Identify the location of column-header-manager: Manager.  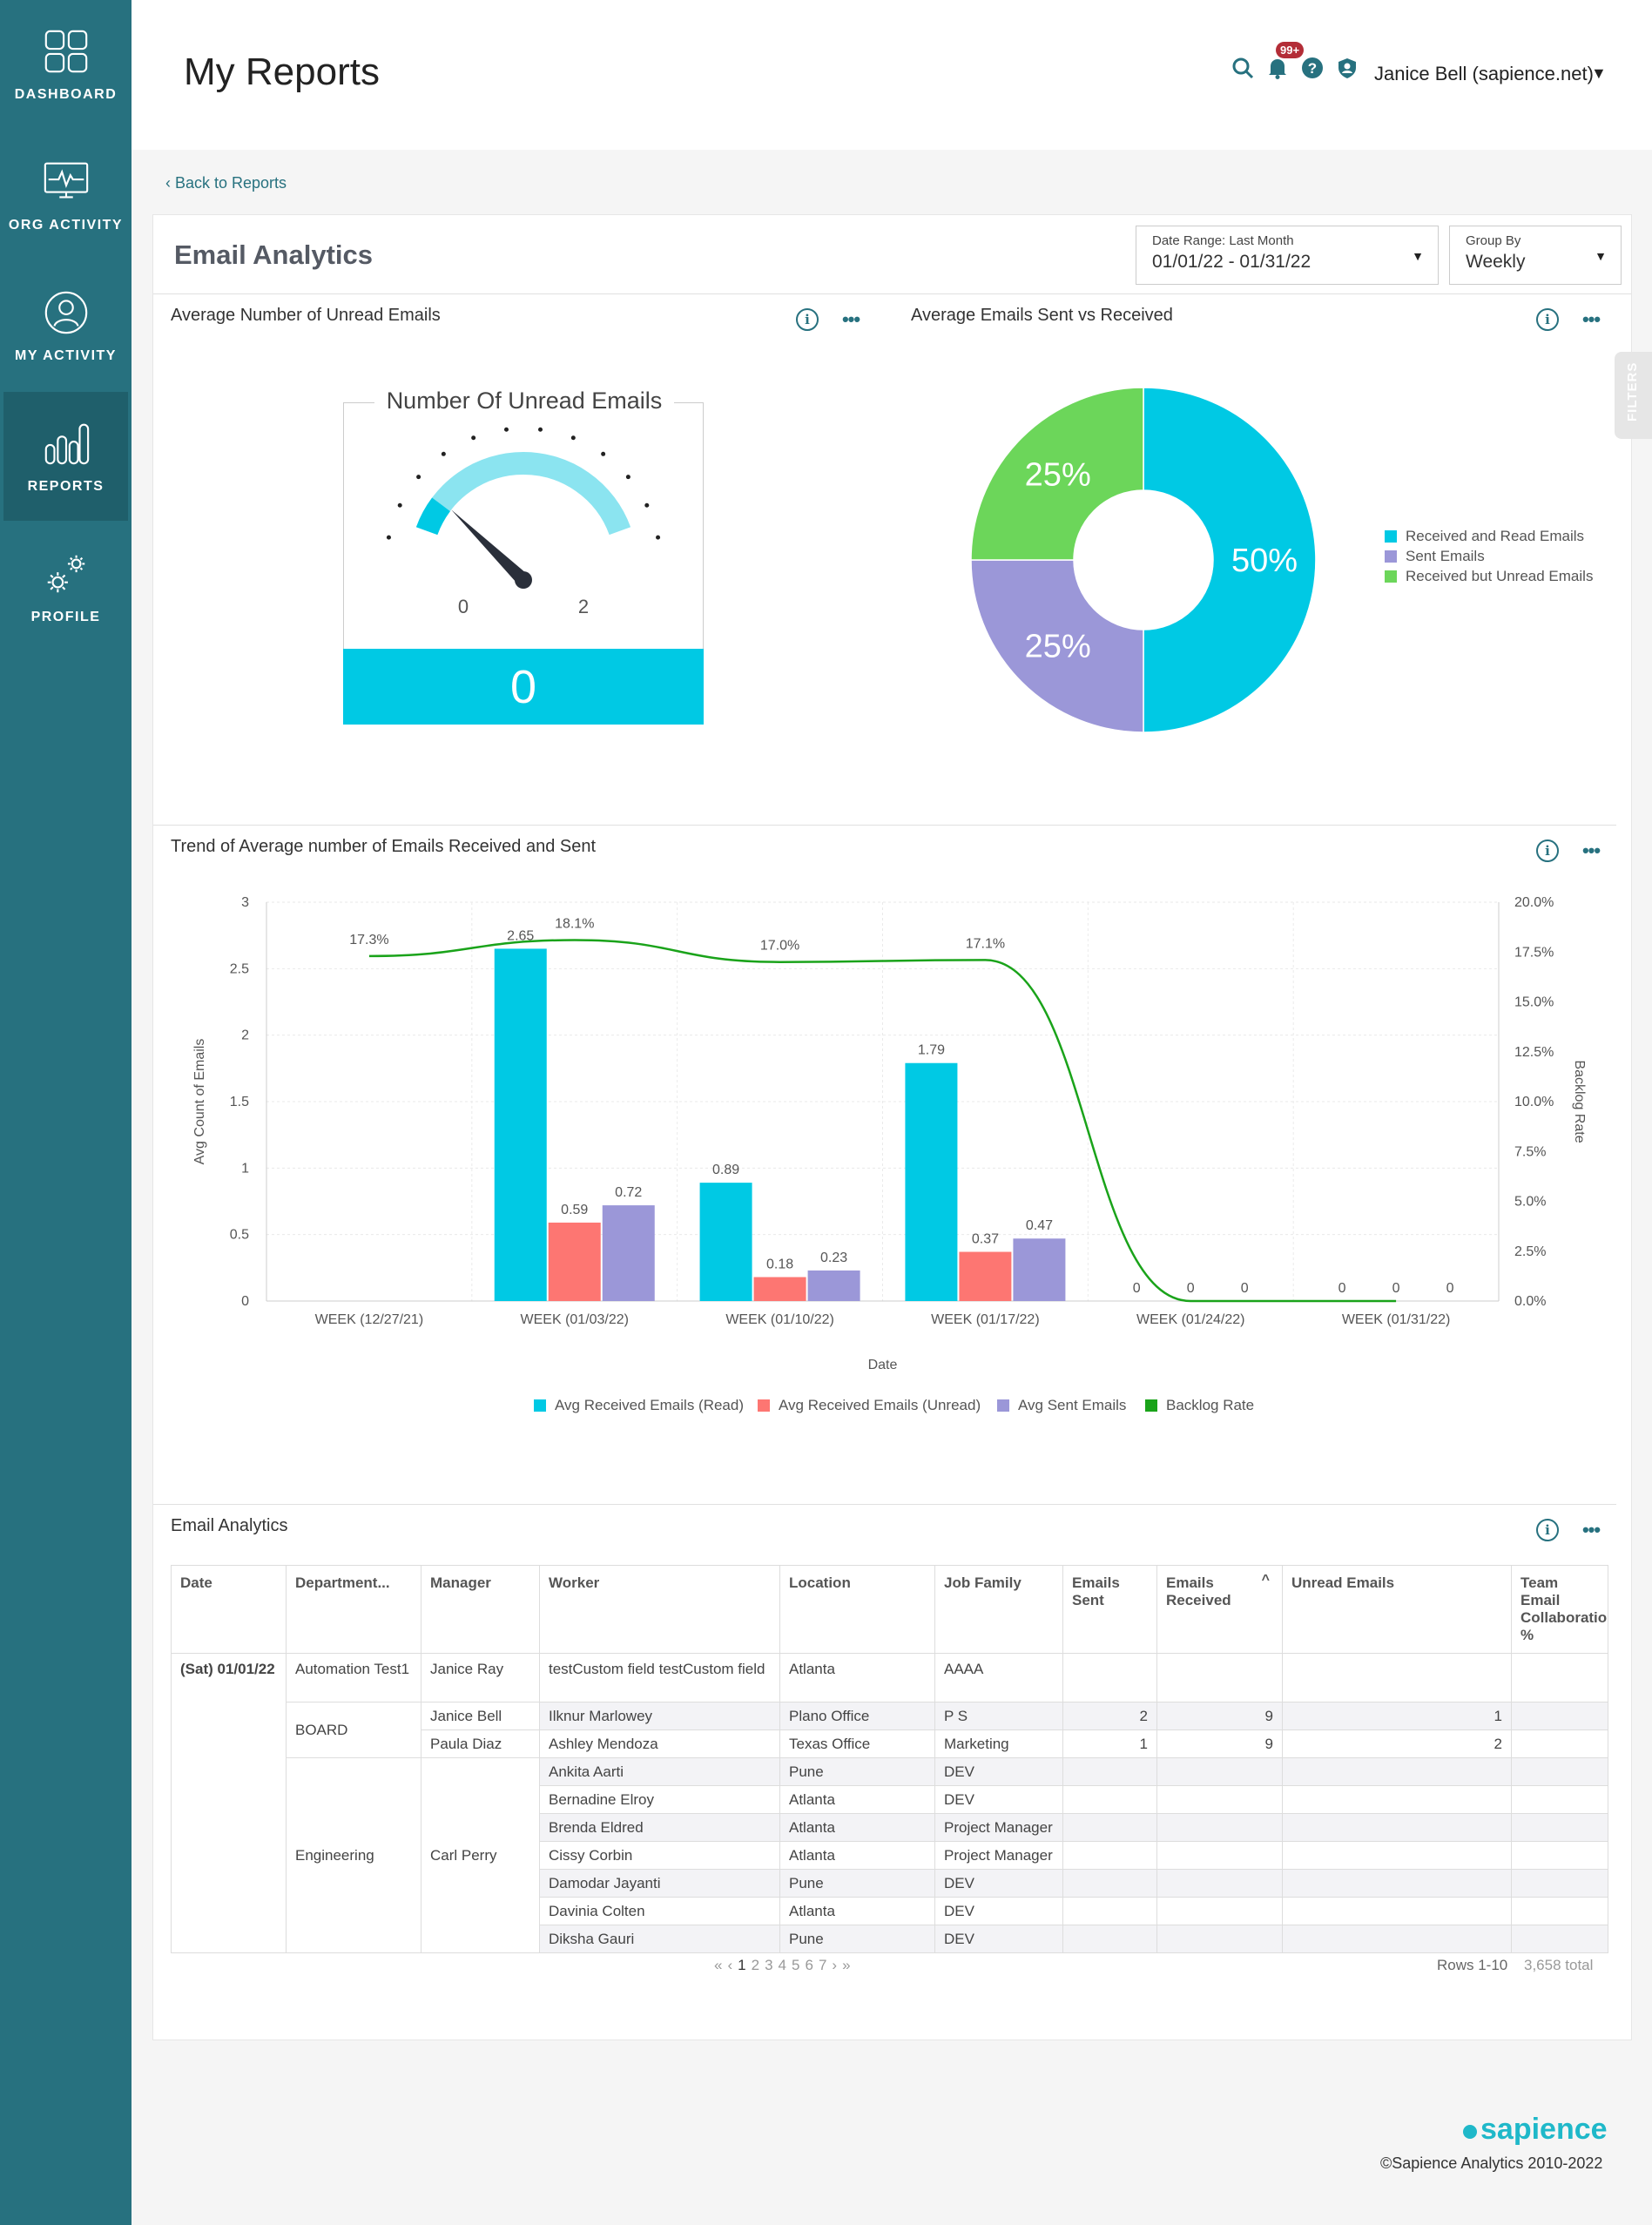
(481, 1609).